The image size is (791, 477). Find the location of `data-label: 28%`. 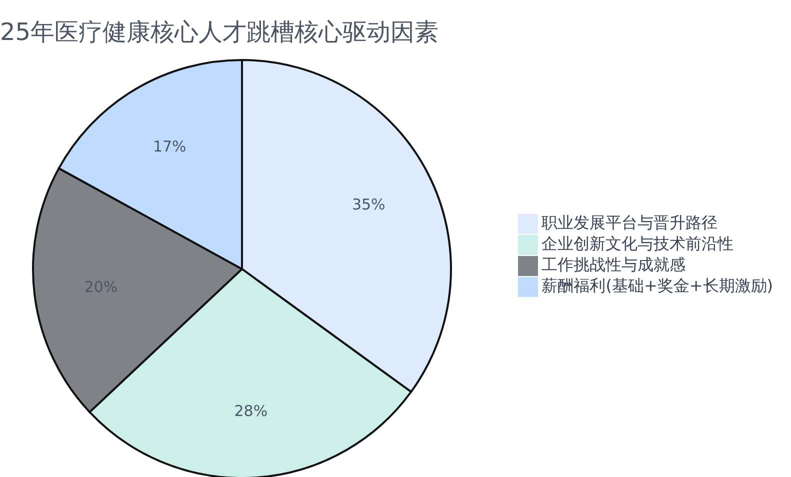

data-label: 28% is located at coordinates (251, 411).